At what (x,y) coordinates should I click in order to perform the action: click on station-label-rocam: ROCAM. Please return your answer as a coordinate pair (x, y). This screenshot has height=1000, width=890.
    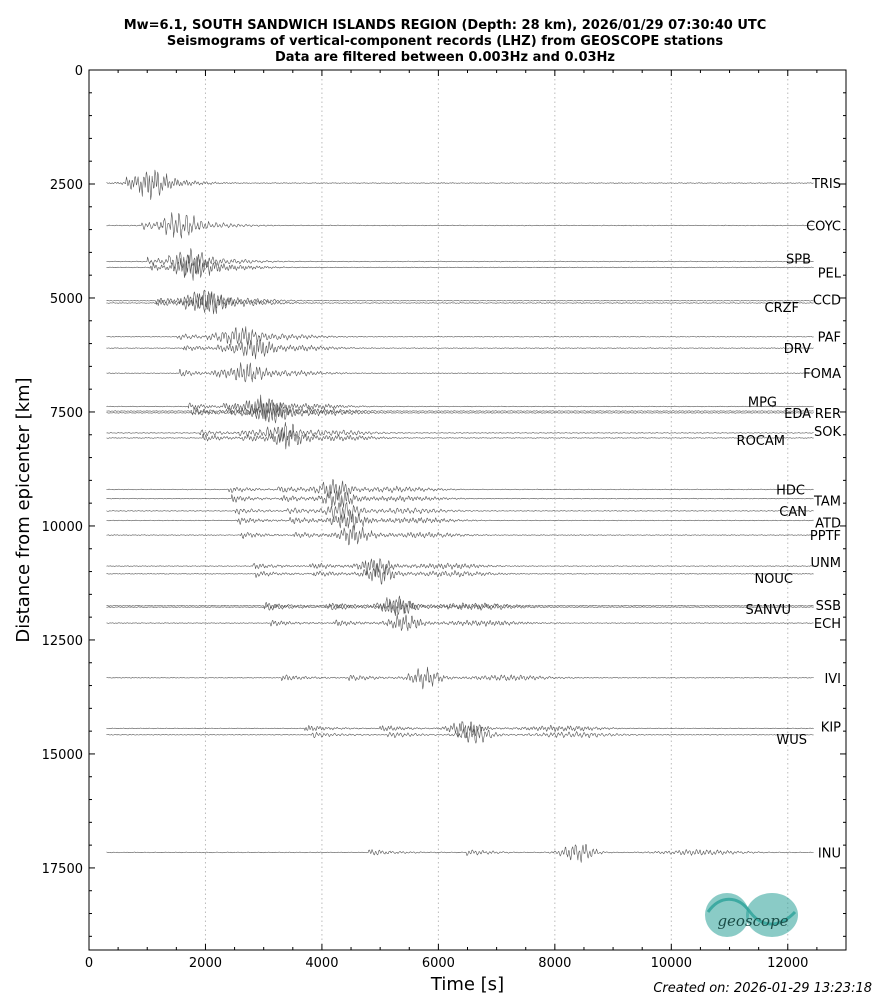
    Looking at the image, I should click on (761, 441).